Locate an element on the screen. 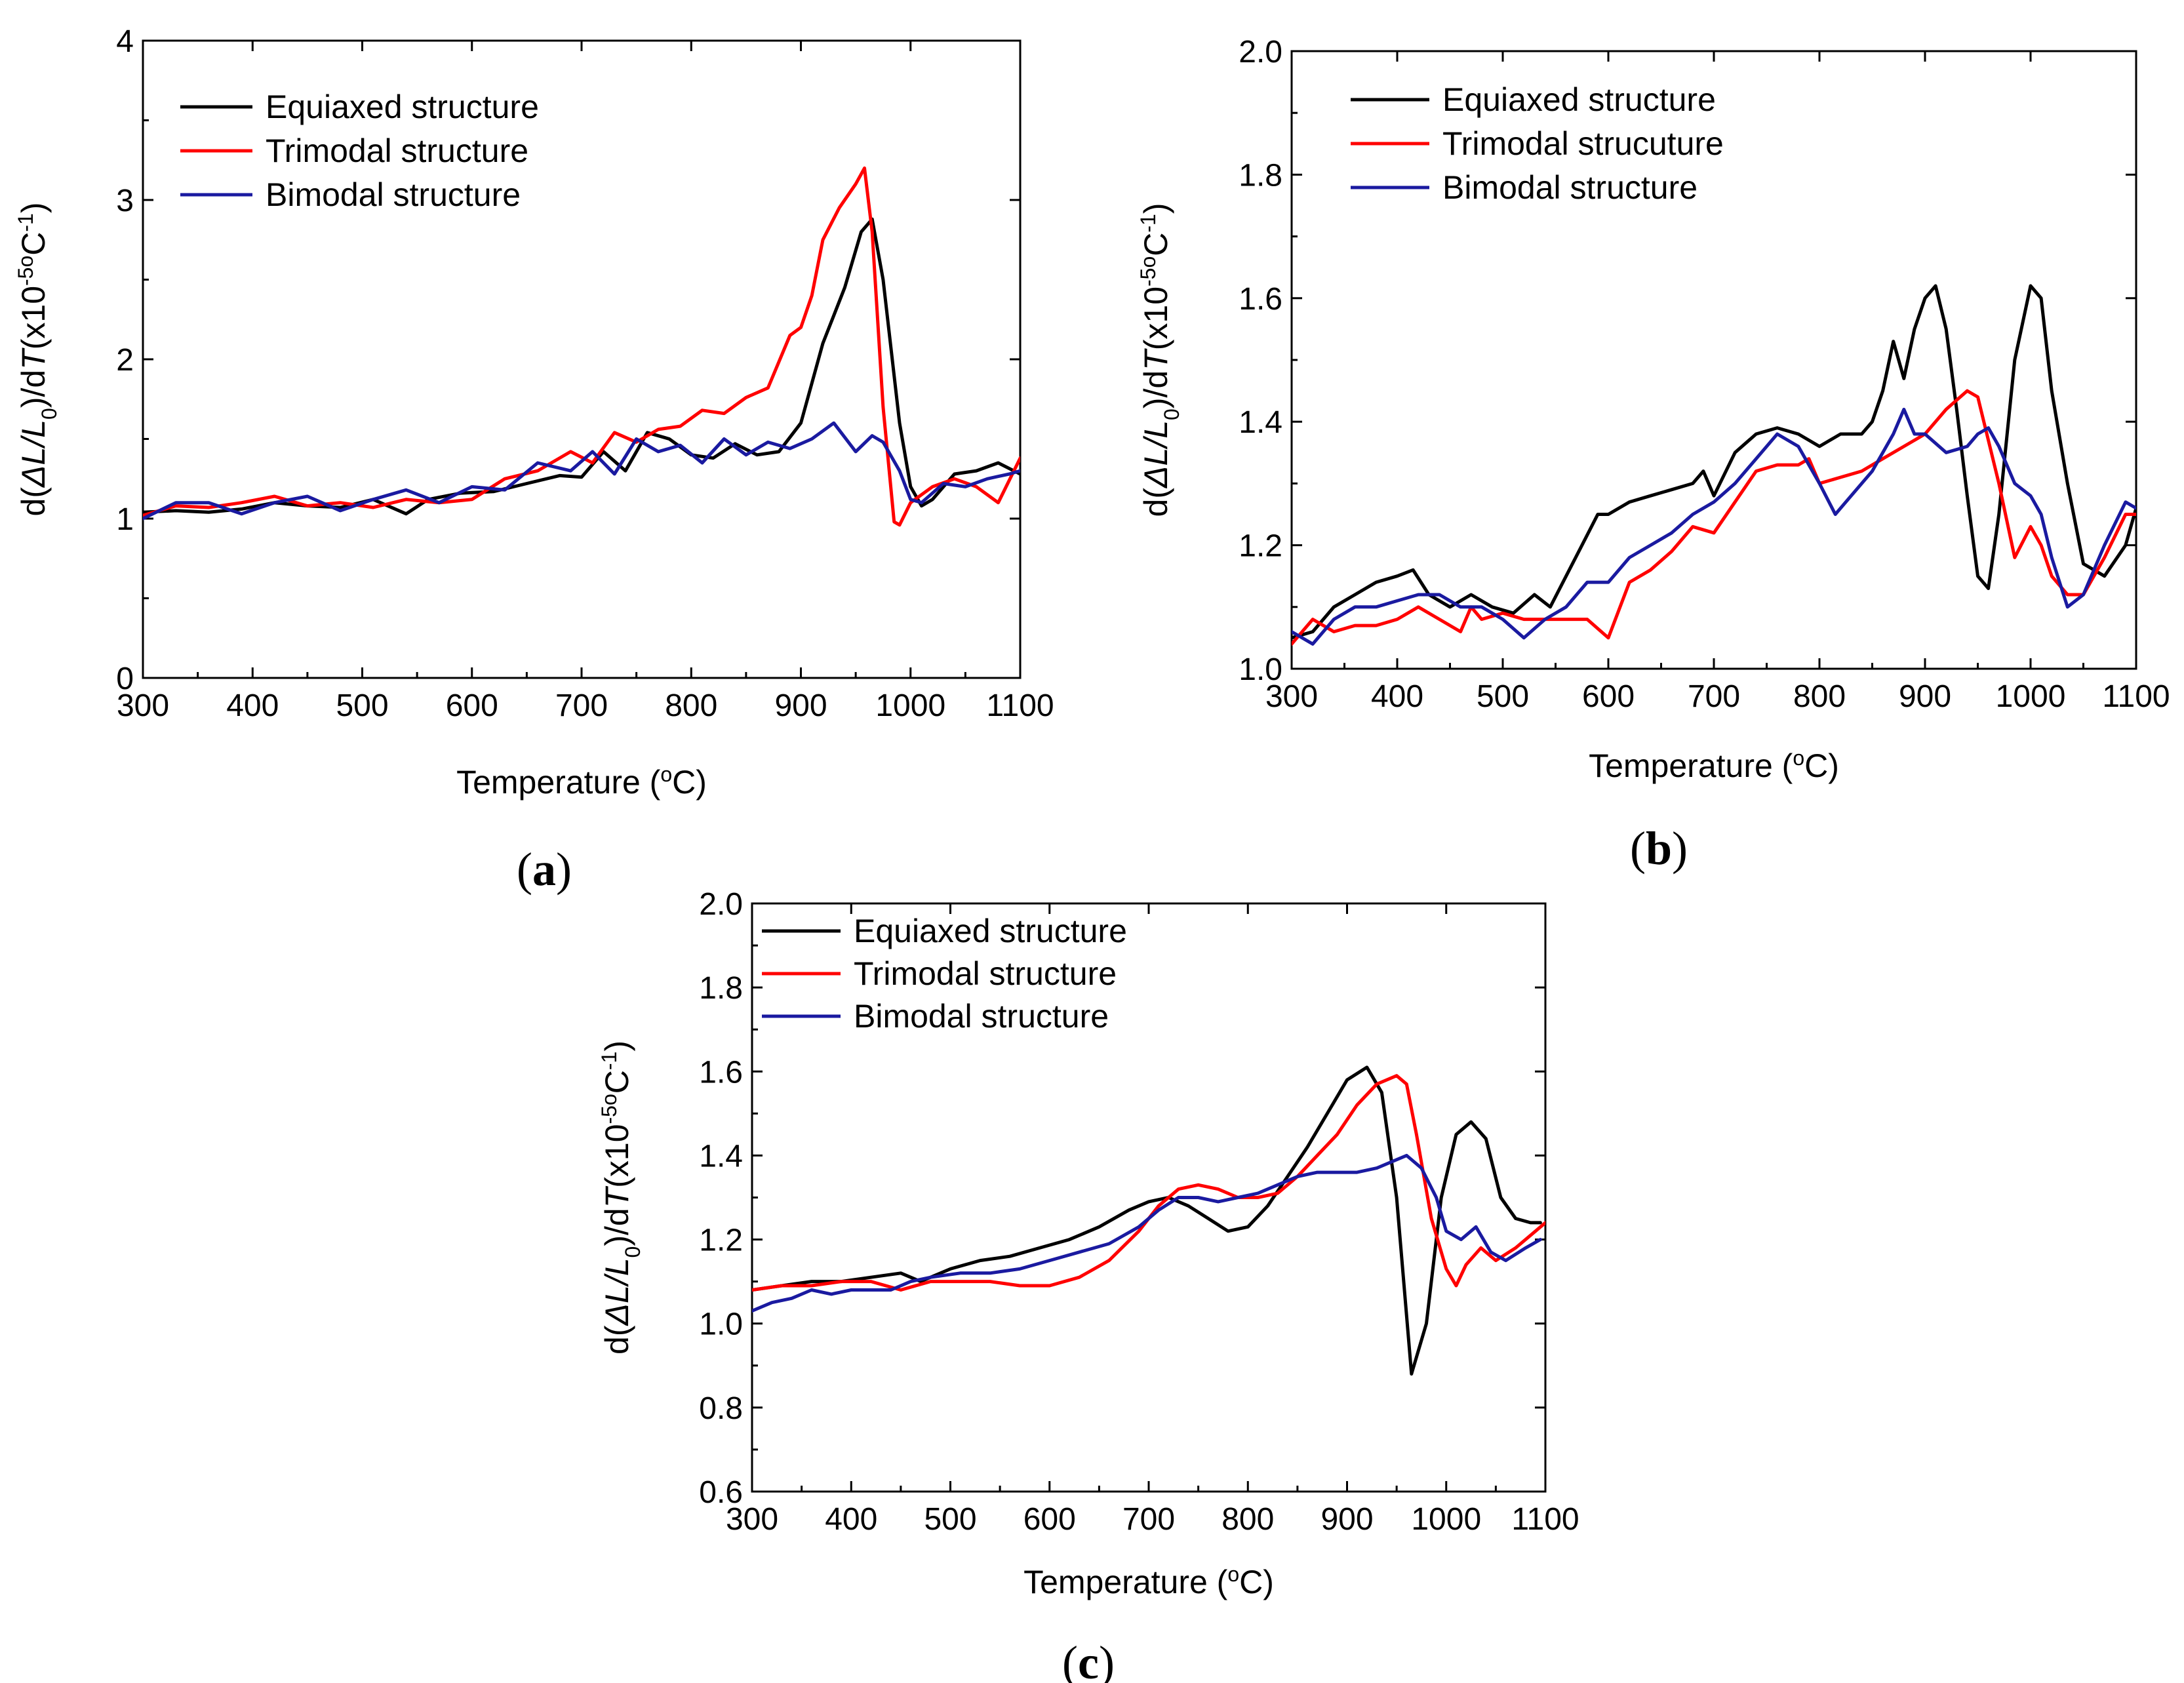 The width and height of the screenshot is (2184, 1683). series-line-equiaxed-structure is located at coordinates (1714, 462).